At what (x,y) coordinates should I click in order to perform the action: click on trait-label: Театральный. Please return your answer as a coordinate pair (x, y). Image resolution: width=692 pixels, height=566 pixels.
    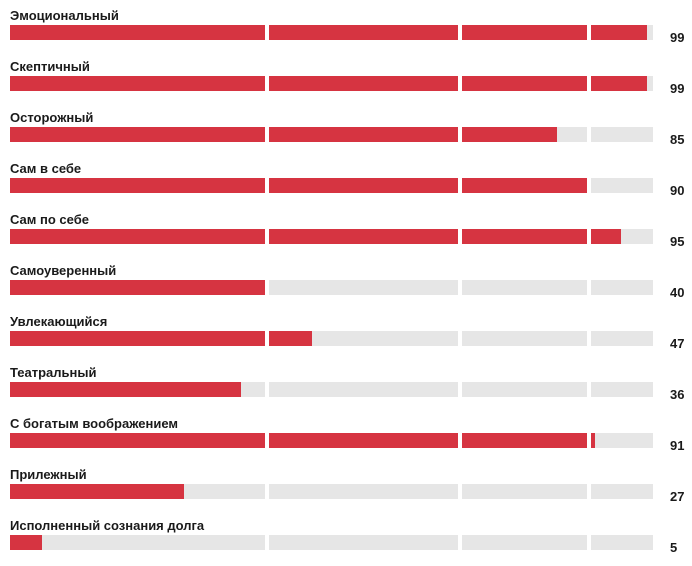
    Looking at the image, I should click on (53, 372).